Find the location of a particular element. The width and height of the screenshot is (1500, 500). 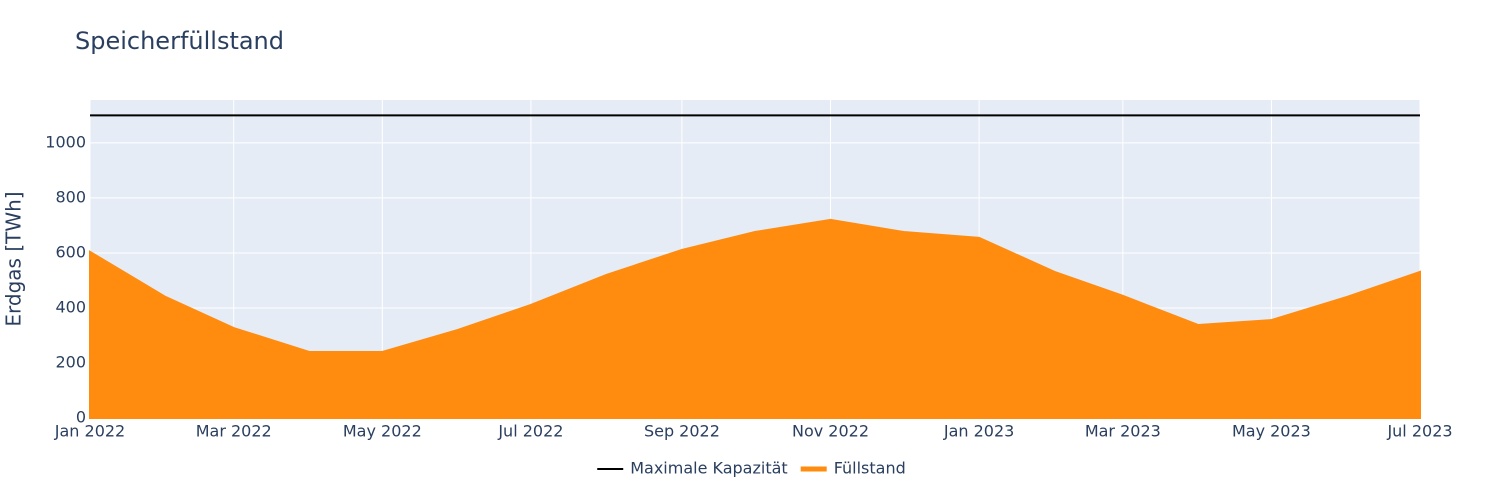

x-tick-label: Jan 2023 is located at coordinates (978, 431).